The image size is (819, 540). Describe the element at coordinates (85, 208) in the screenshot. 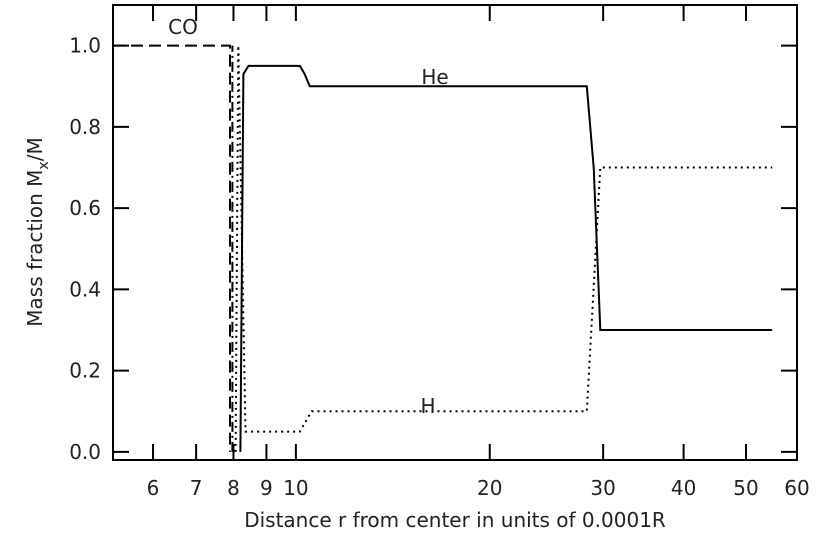

I see `y-tick-label: 0.6` at that location.